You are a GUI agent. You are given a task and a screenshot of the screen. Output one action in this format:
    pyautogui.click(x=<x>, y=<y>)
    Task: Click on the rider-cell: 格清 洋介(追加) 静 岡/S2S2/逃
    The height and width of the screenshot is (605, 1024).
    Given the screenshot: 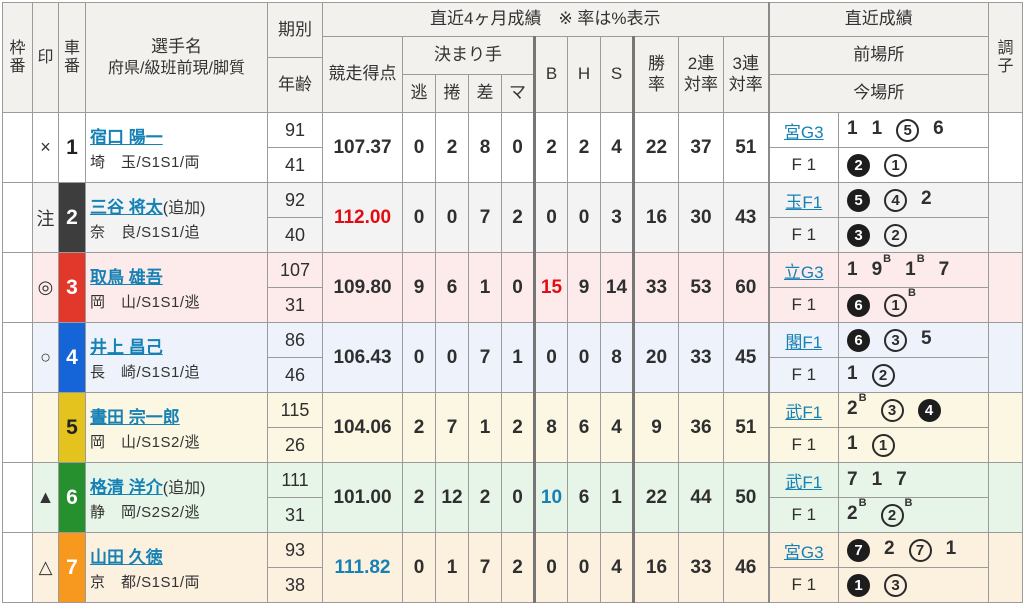 What is the action you would take?
    pyautogui.click(x=176, y=497)
    